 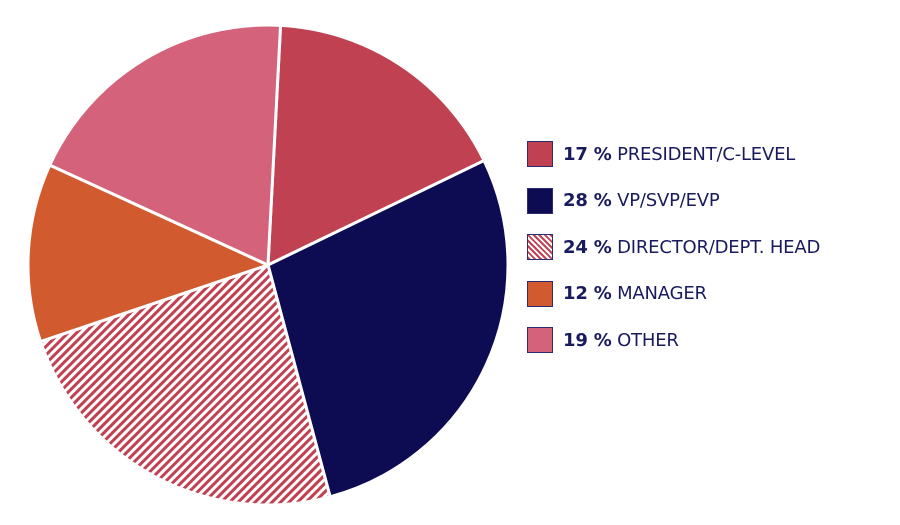 What do you see at coordinates (540, 154) in the screenshot?
I see `legend-swatch-president` at bounding box center [540, 154].